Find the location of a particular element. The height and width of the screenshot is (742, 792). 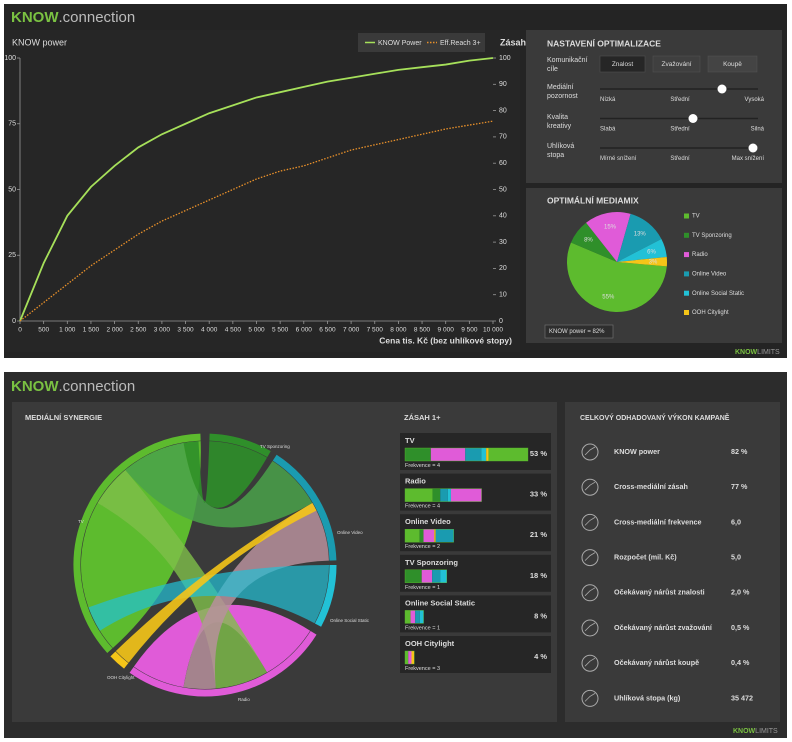

y2-tick-label: 10 is located at coordinates (503, 295).